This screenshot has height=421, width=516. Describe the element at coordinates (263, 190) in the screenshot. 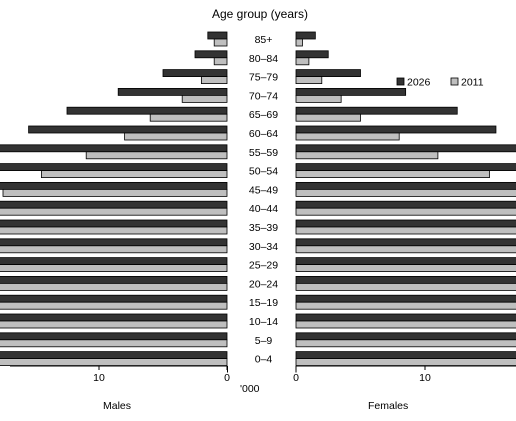

I see `category-label-8: 45–49` at that location.